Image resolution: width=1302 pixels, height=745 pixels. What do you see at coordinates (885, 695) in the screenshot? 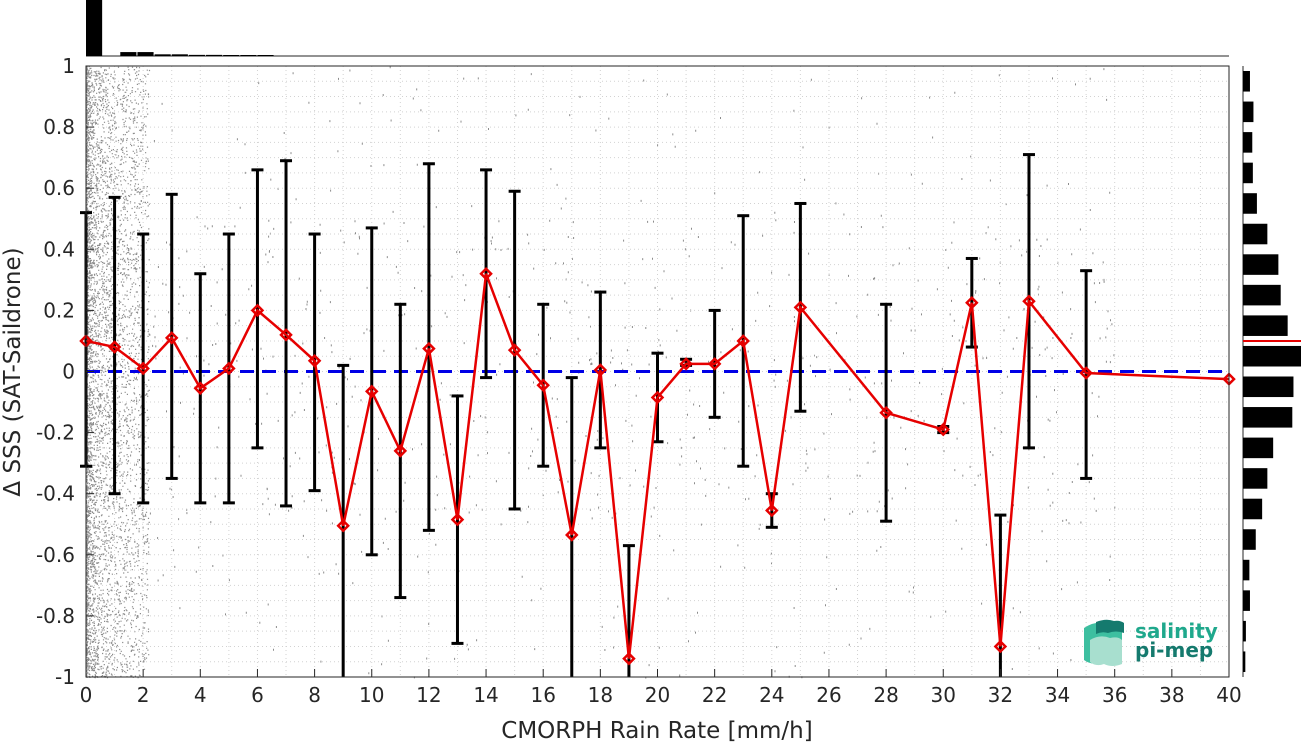
I see `x-tick-label: 28` at bounding box center [885, 695].